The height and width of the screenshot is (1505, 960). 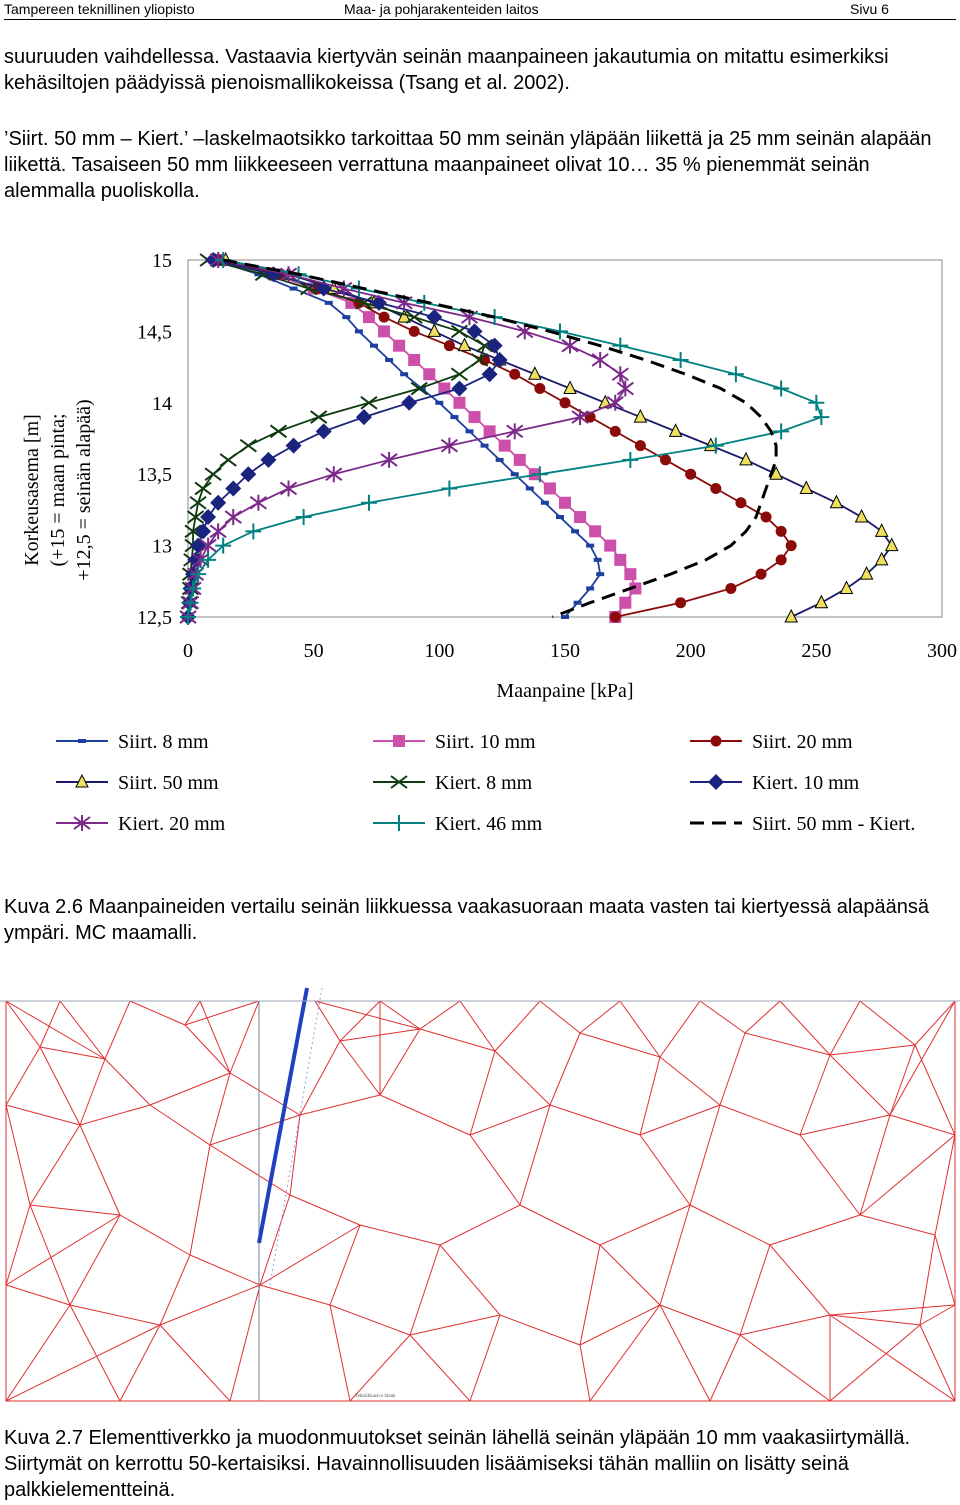 I want to click on legend-entry: Kiert. 10 mm, so click(x=775, y=783).